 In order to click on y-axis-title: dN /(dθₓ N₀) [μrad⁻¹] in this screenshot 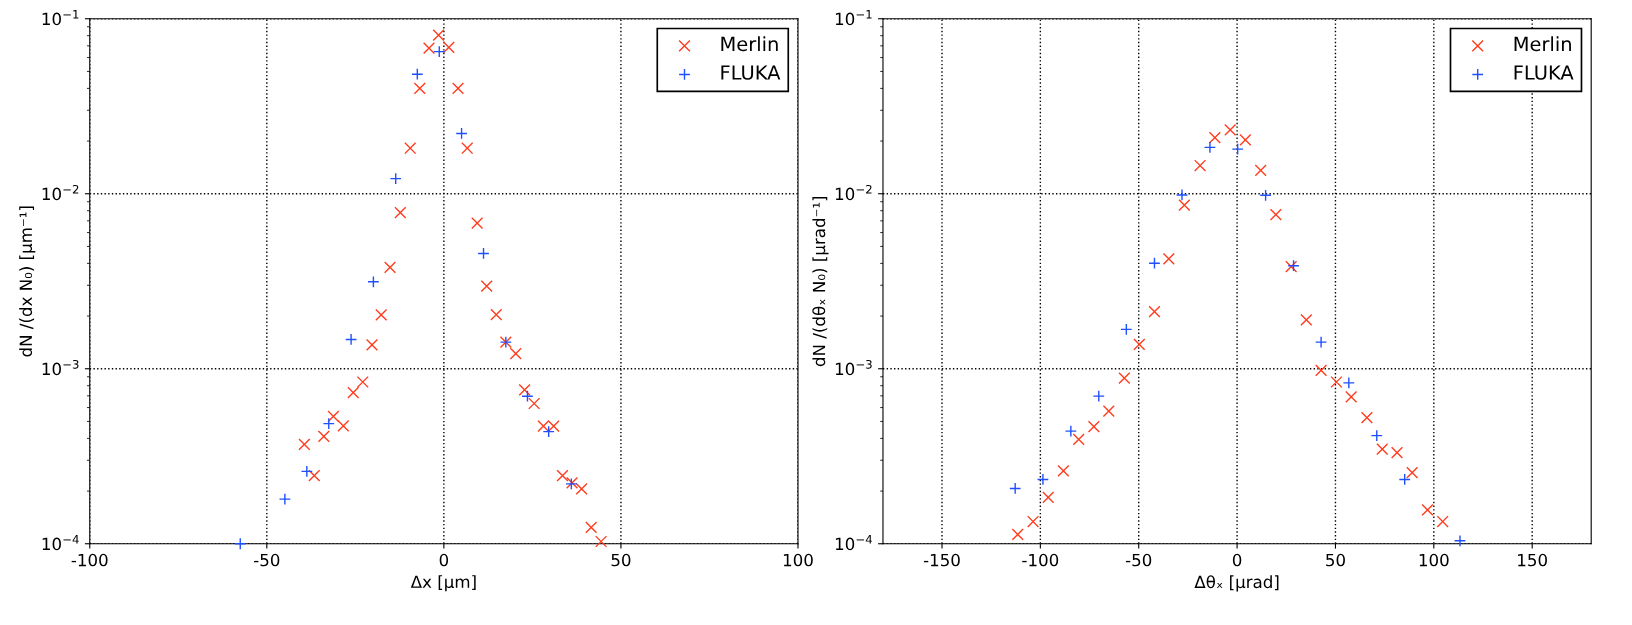, I will do `click(820, 281)`.